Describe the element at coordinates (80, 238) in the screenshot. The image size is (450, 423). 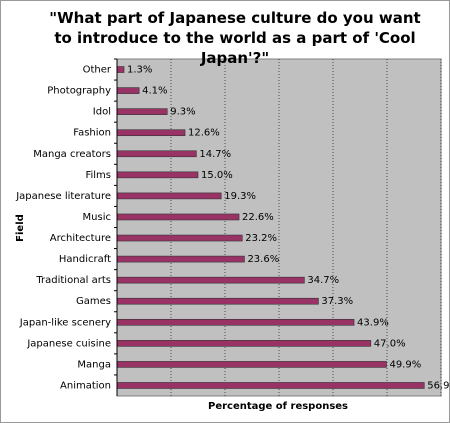
I see `y-tick-label: Architecture` at that location.